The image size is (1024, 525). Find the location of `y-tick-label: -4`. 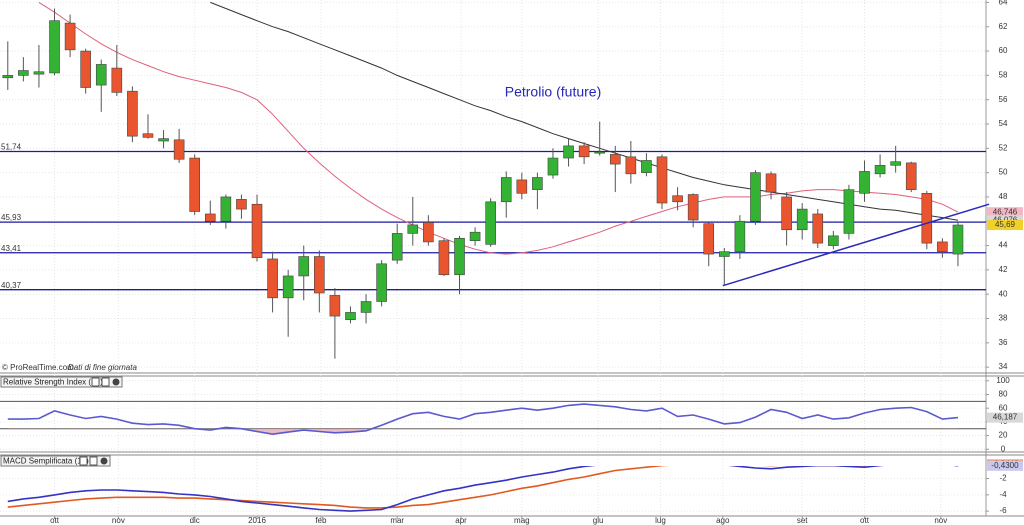

y-tick-label: -4 is located at coordinates (1003, 494).